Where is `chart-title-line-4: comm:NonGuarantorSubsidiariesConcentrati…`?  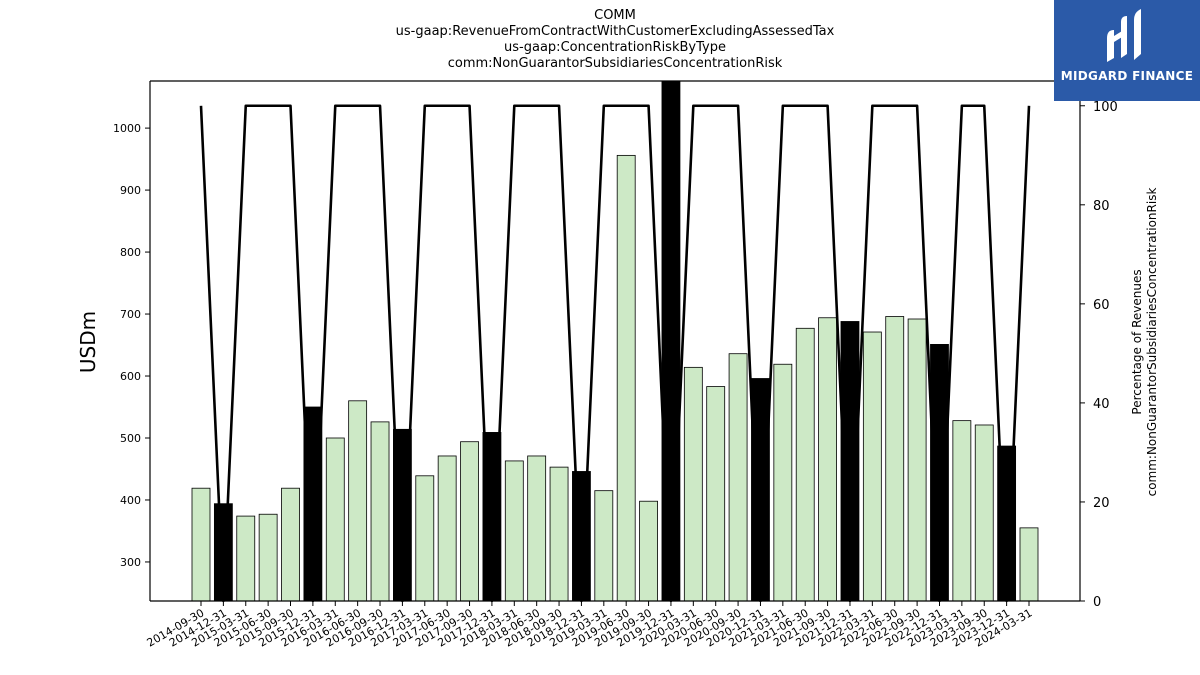 chart-title-line-4: comm:NonGuarantorSubsidiariesConcentrati… is located at coordinates (615, 63).